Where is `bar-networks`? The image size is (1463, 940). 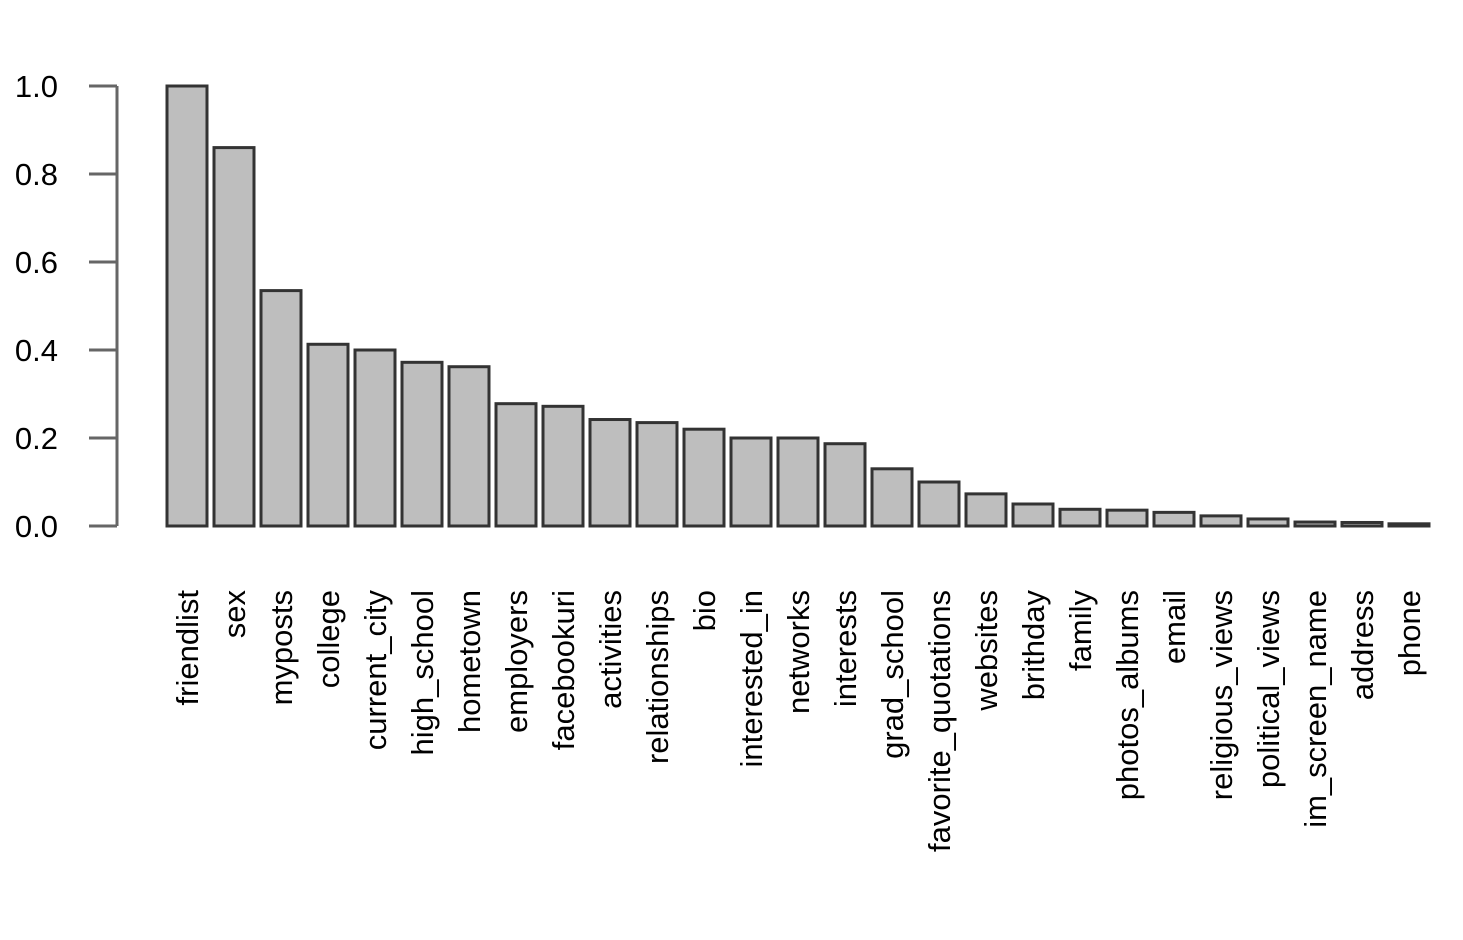
bar-networks is located at coordinates (798, 482).